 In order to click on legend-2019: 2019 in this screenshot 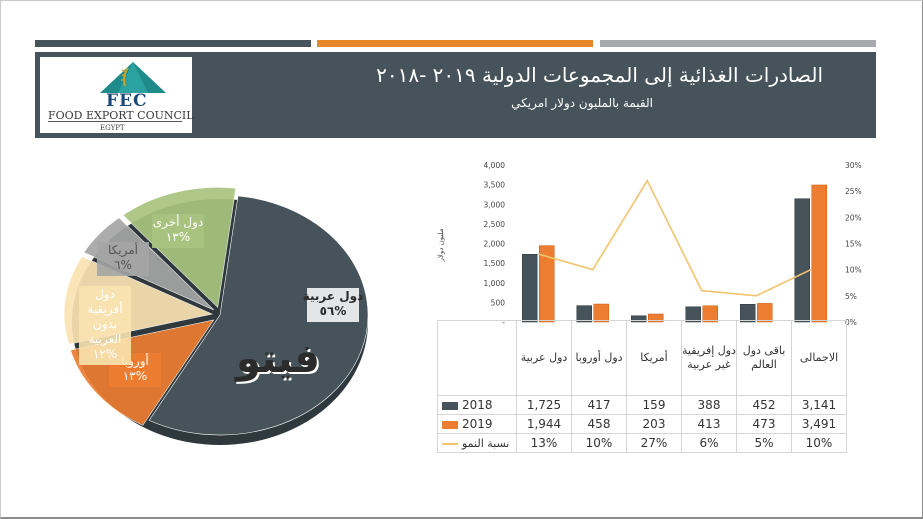, I will do `click(477, 424)`.